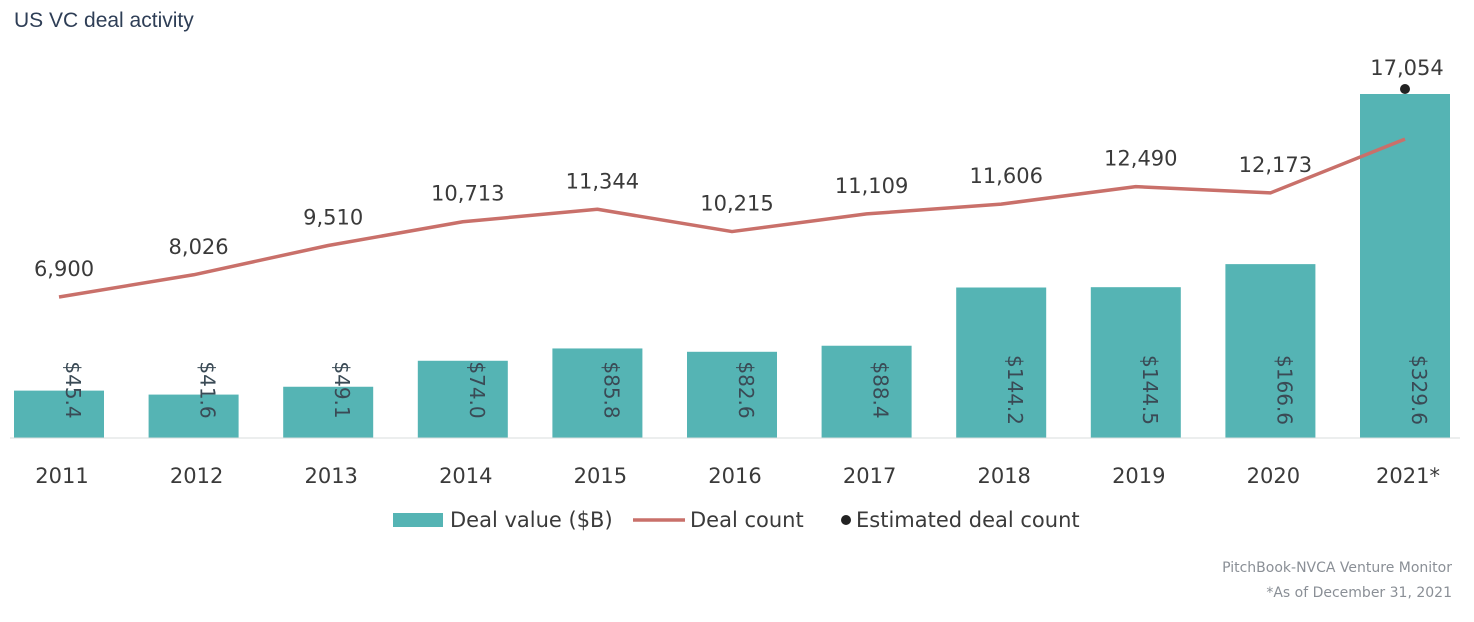  I want to click on deal-count-label: 8,026, so click(199, 247).